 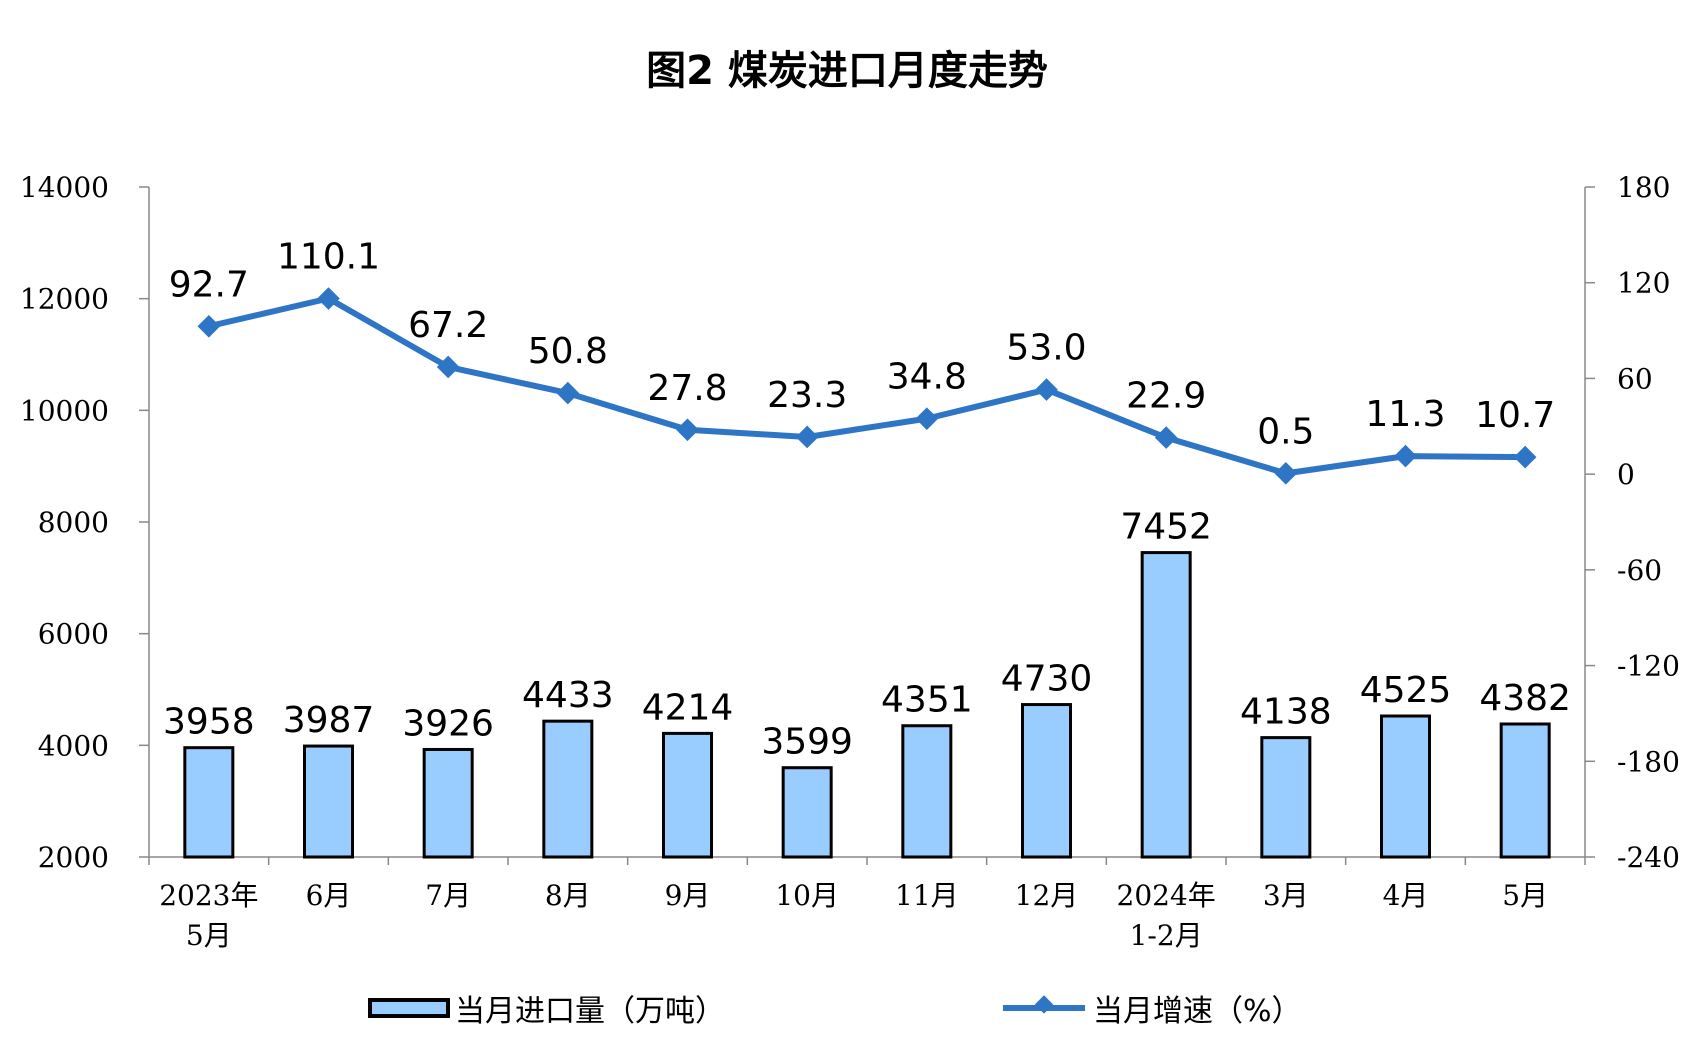 I want to click on bar-data-label: 4351, so click(x=927, y=700).